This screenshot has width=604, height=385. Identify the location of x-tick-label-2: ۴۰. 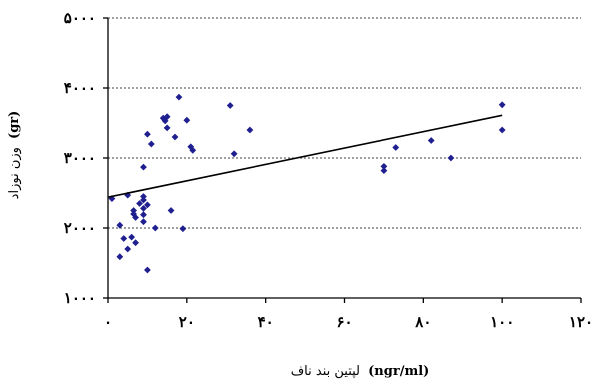
(266, 322).